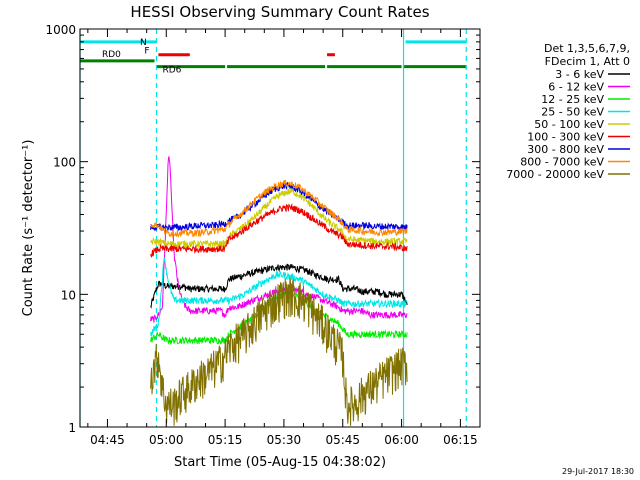 This screenshot has height=480, width=640. I want to click on x-tick-label-04-45: 04:45, so click(107, 440).